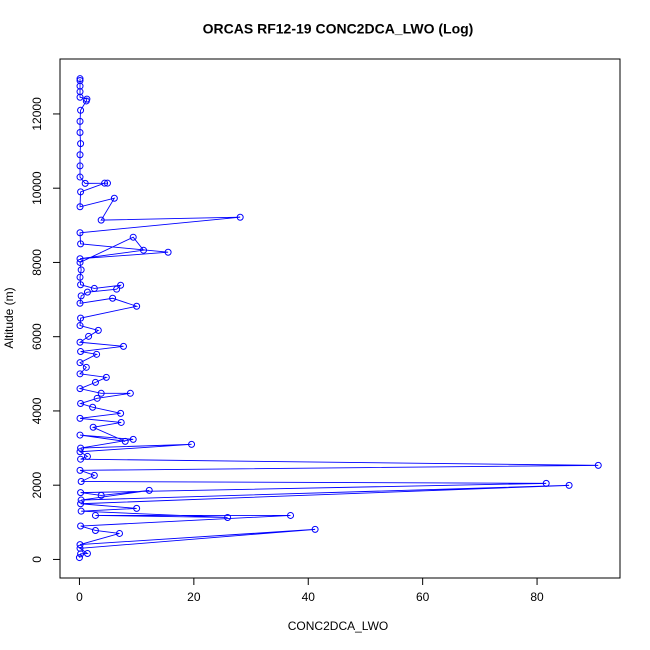 This screenshot has height=650, width=650. What do you see at coordinates (338, 29) in the screenshot?
I see `chart-title: ORCAS RF12-19 CONC2DCA_LWO (Log)` at bounding box center [338, 29].